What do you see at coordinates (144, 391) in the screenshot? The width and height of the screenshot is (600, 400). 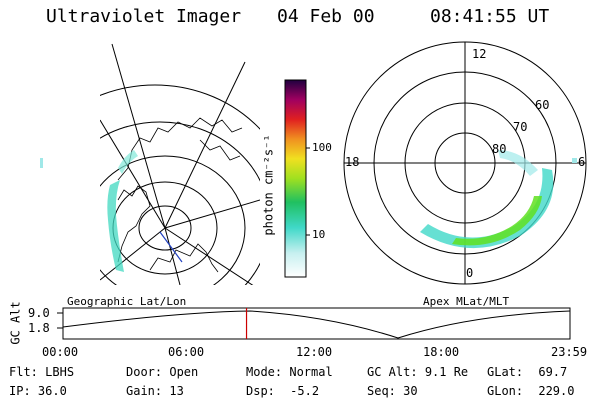 I see `gain-label: Gain:` at bounding box center [144, 391].